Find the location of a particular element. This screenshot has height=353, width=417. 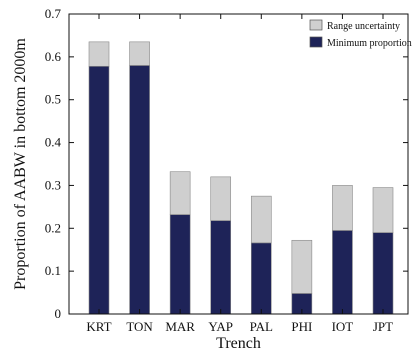

y-tick-label: 0.4 is located at coordinates (53, 142).